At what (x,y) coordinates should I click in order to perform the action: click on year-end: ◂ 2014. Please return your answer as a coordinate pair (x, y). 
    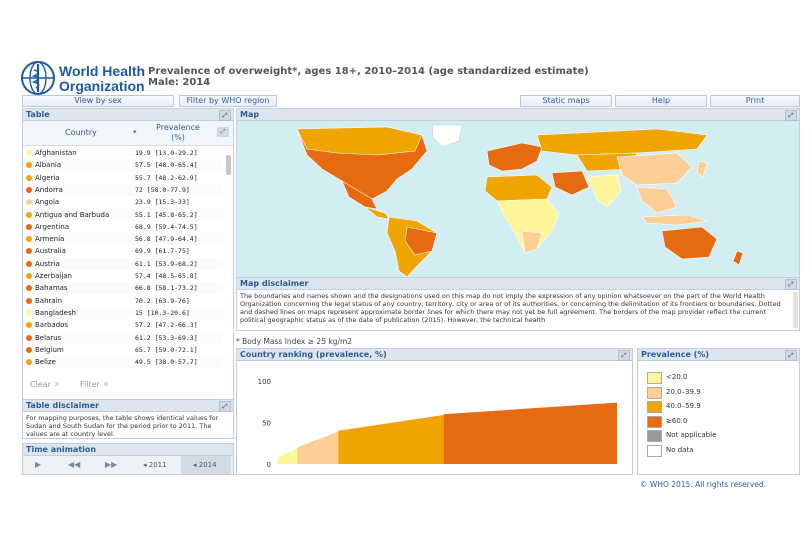
    Looking at the image, I should click on (205, 465).